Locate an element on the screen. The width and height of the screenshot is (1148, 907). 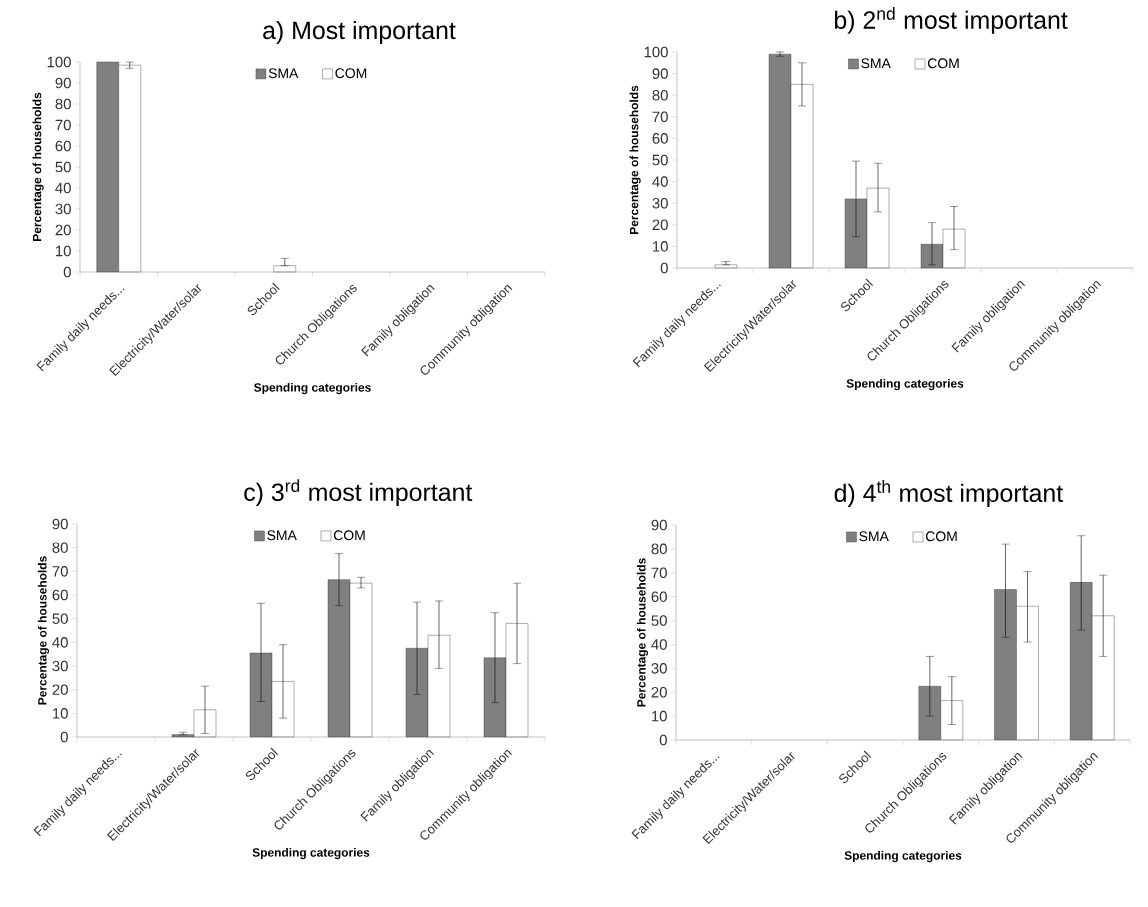
chart-title: a) Most important is located at coordinates (359, 32).